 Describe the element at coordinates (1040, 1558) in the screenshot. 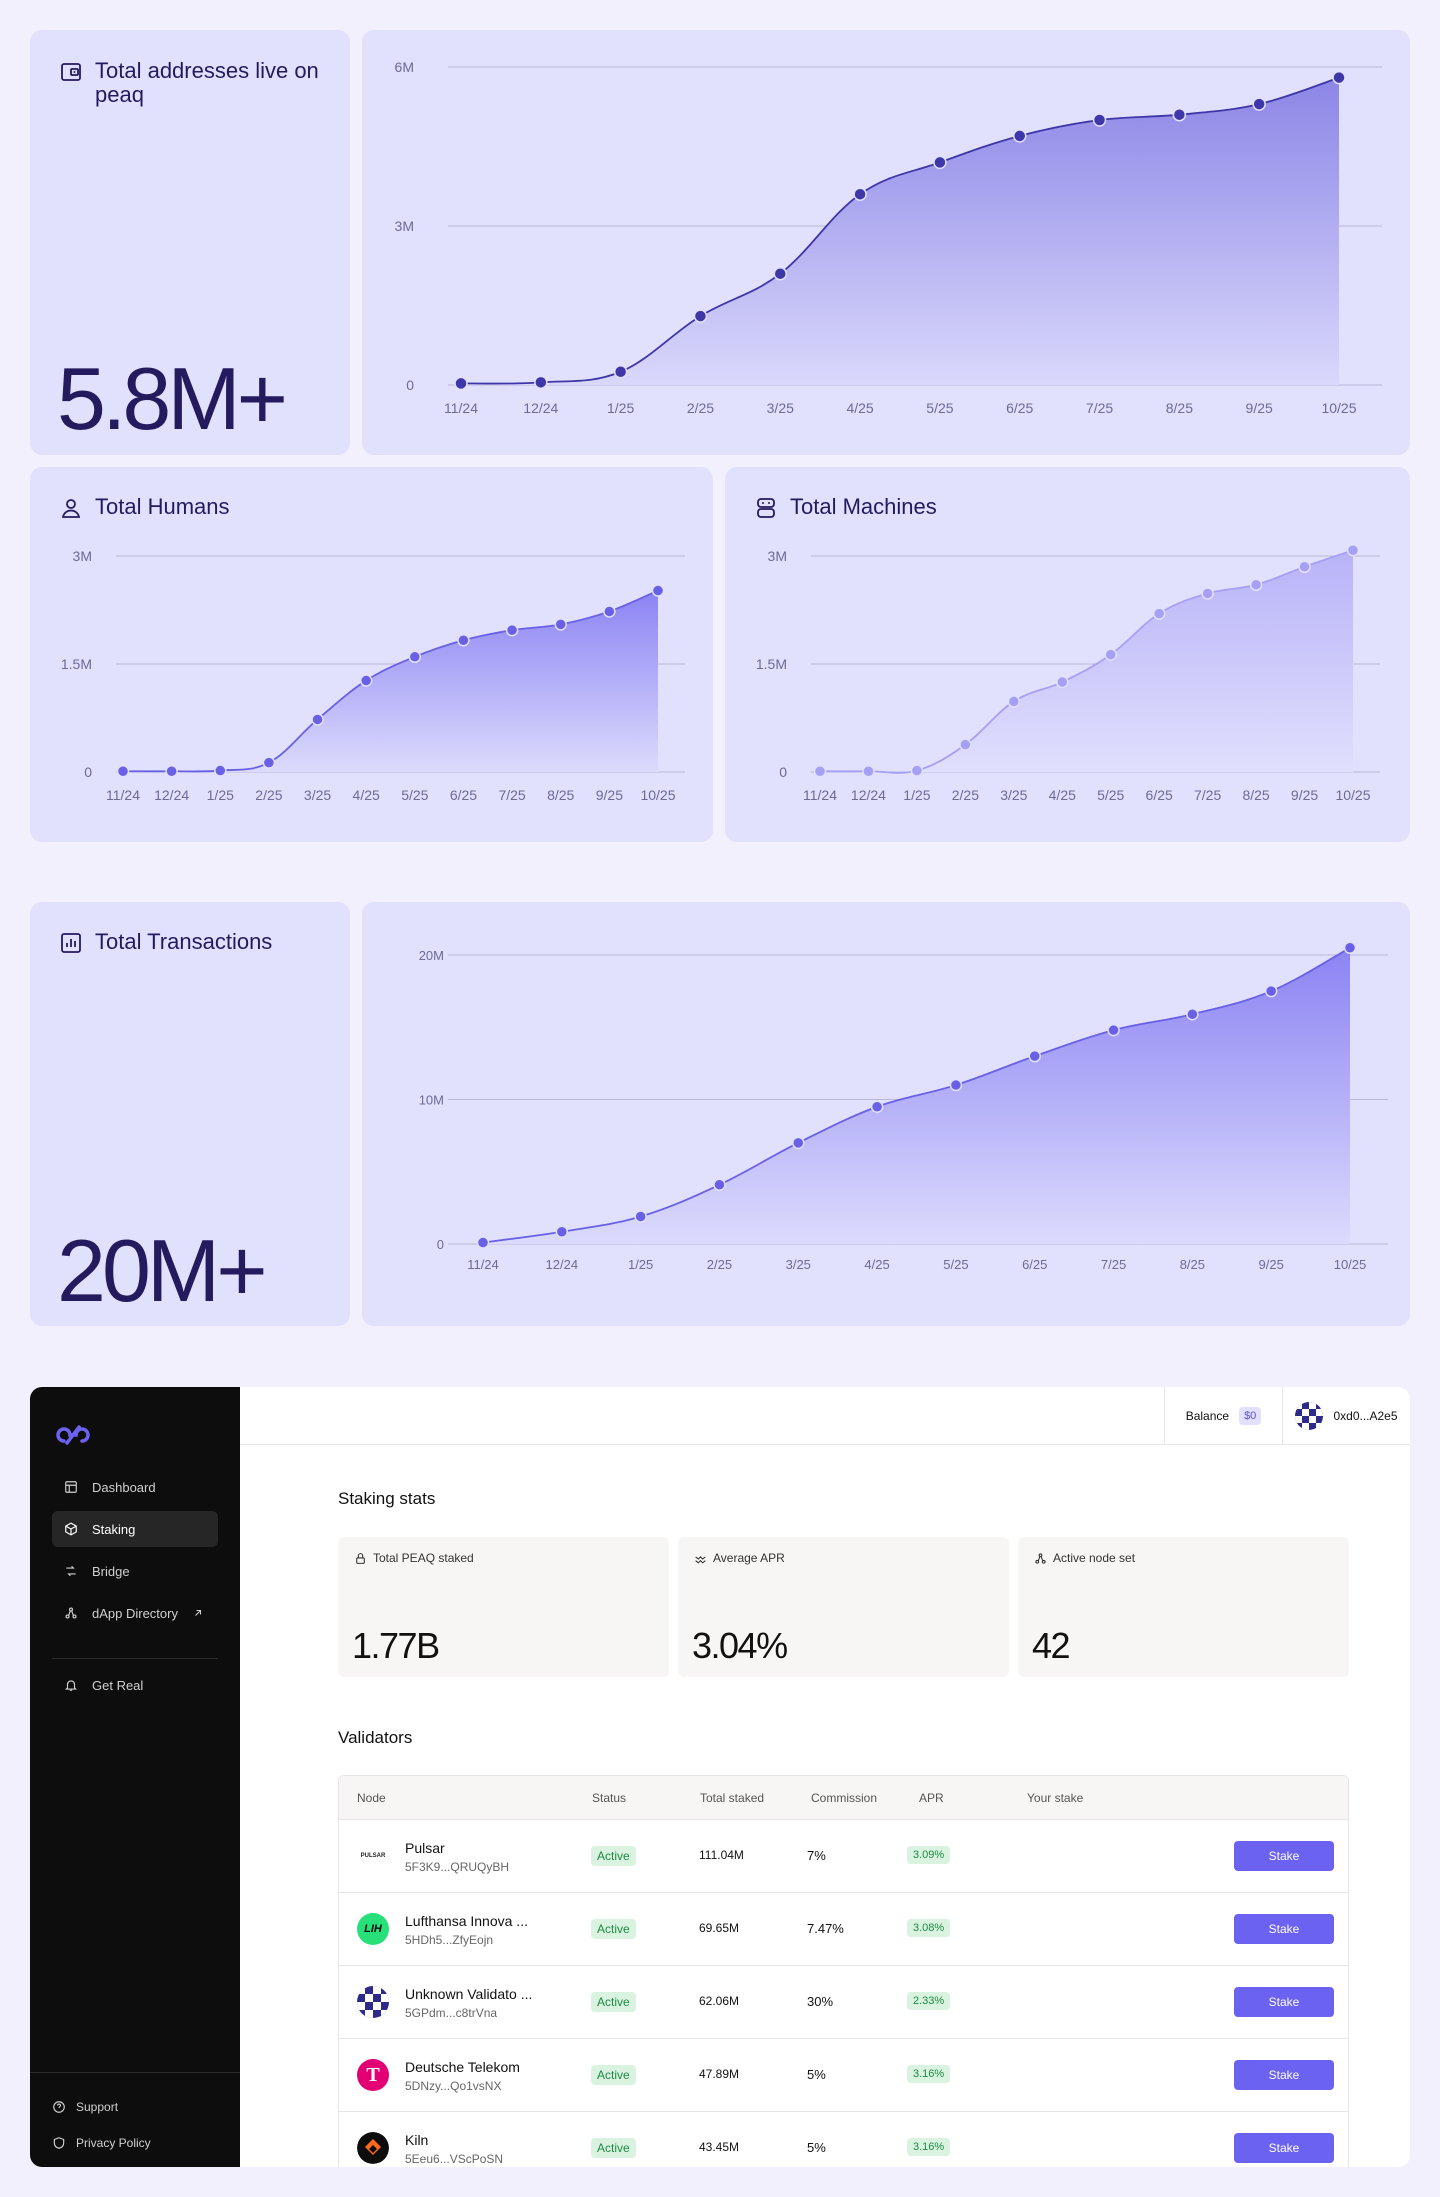

I see `nodes-icon` at that location.